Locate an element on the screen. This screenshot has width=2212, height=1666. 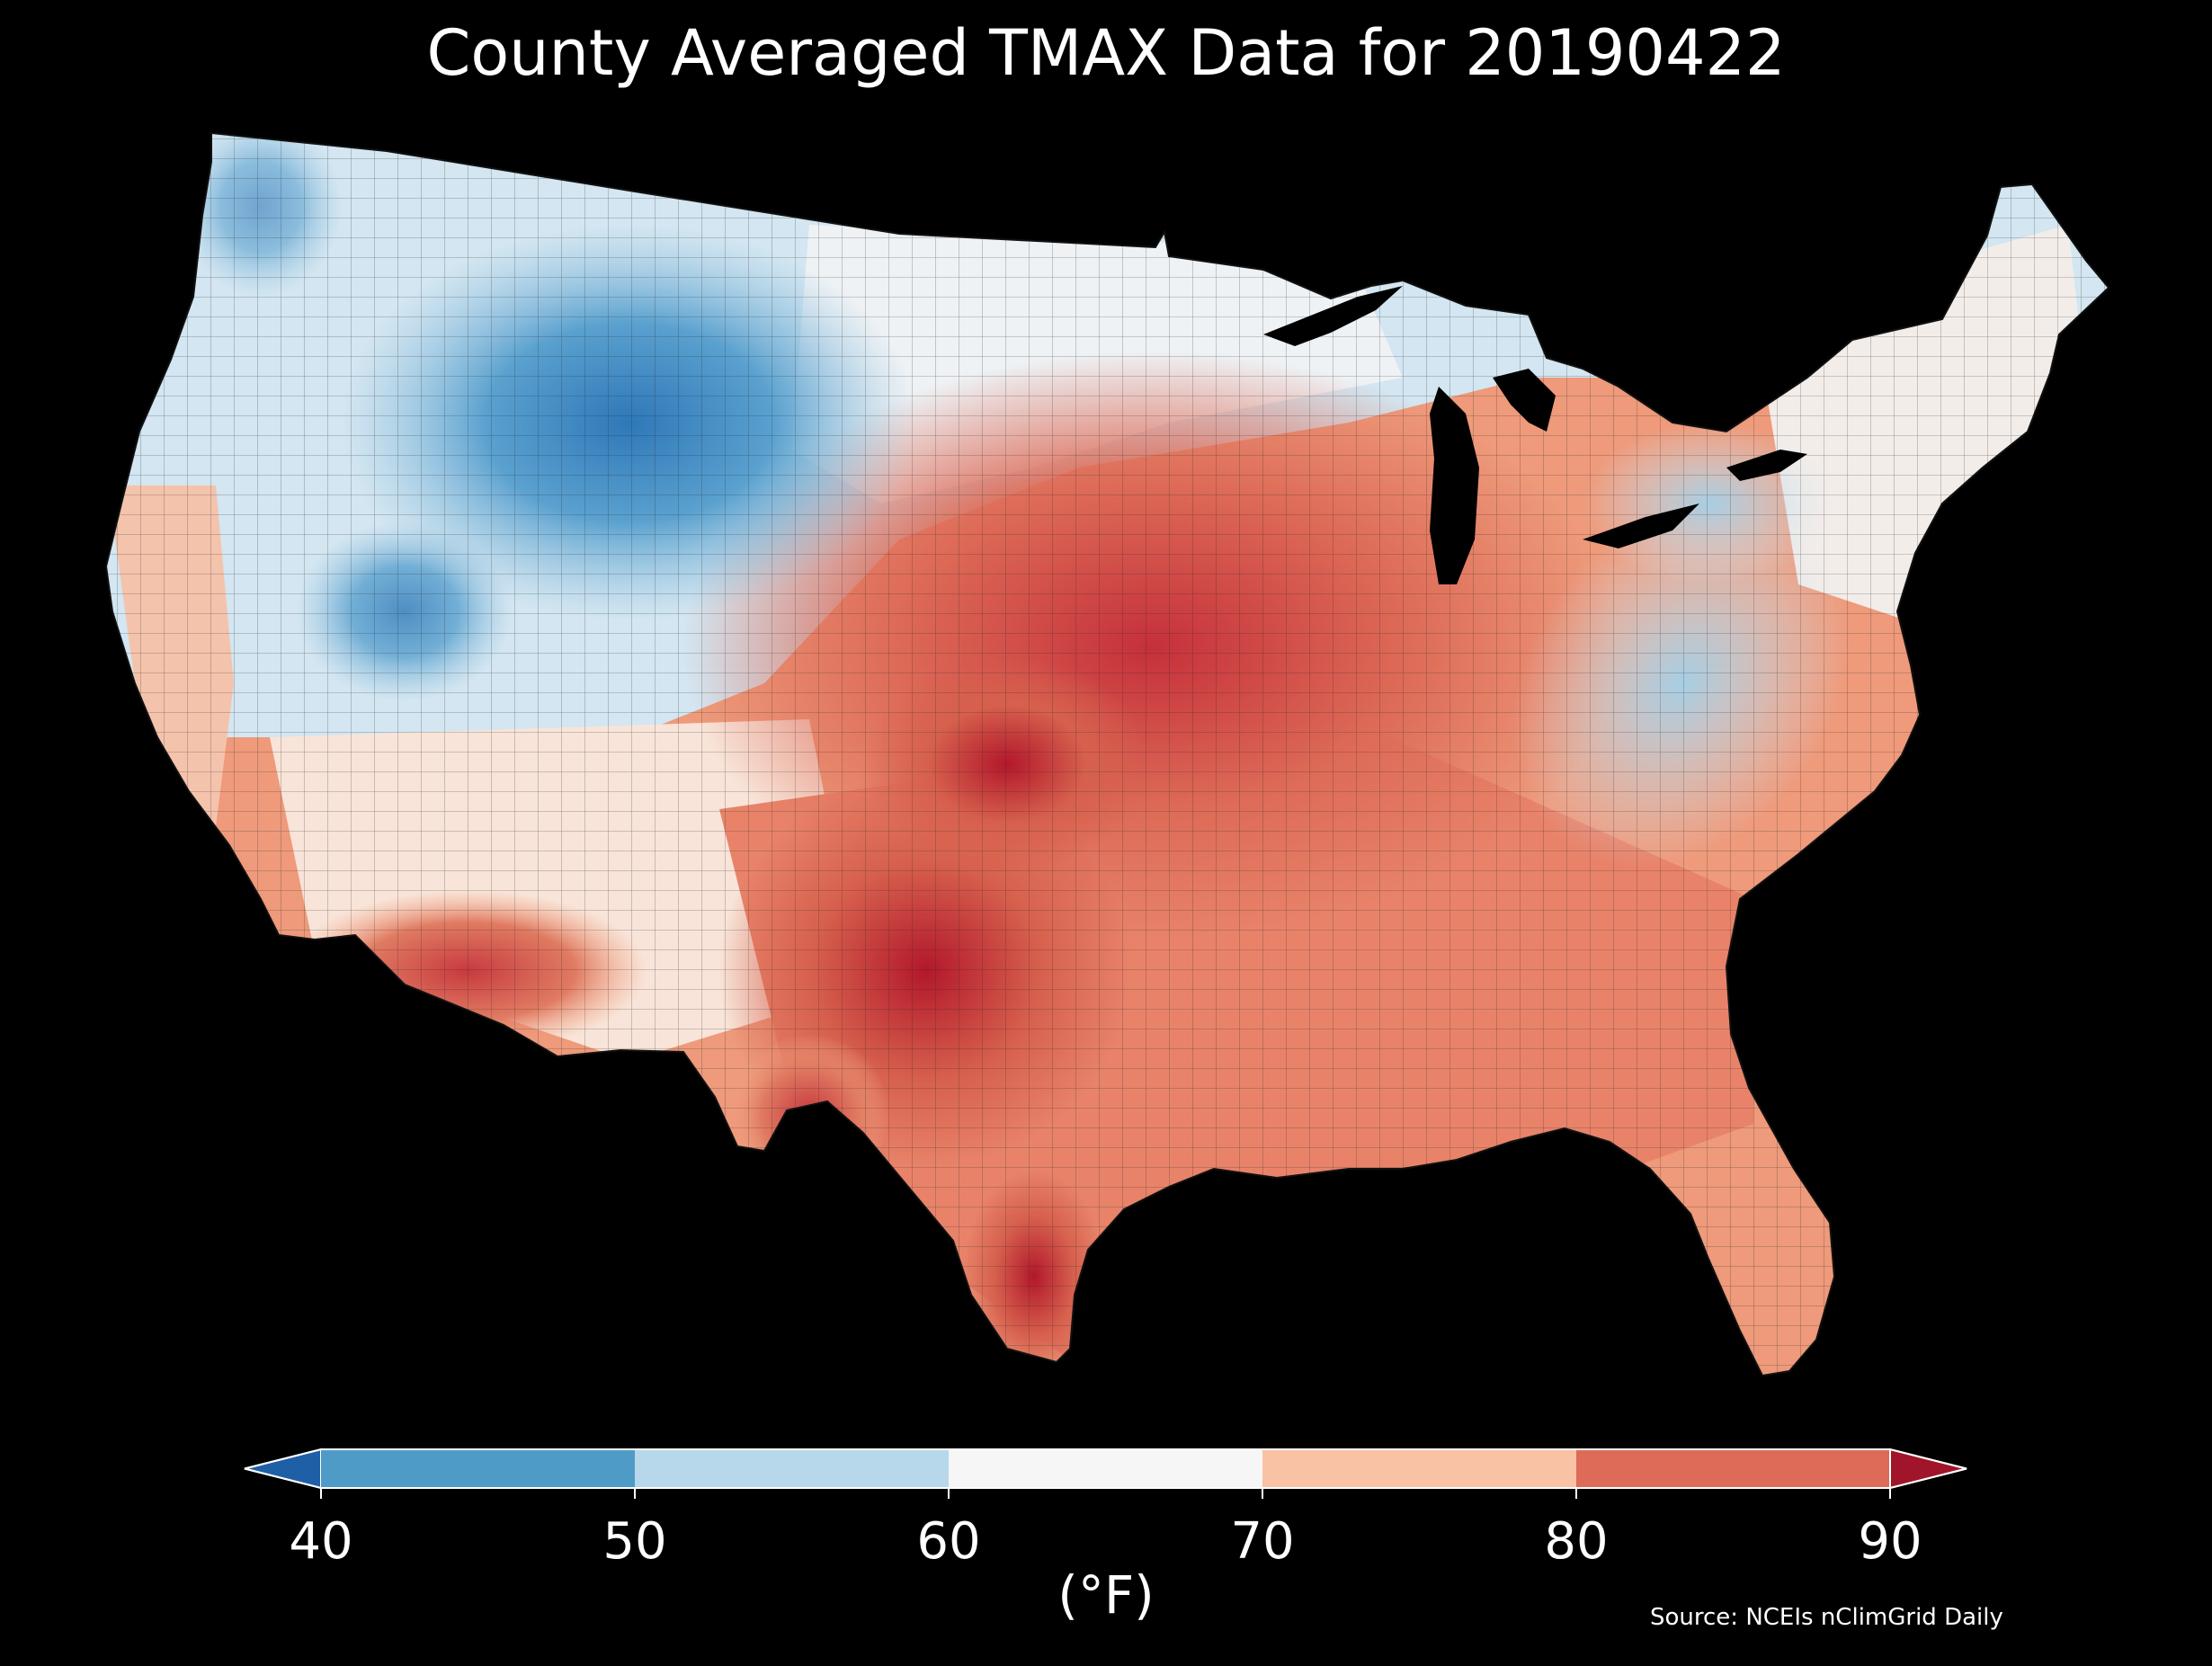
colorbar-tick-label: 50 is located at coordinates (634, 1542).